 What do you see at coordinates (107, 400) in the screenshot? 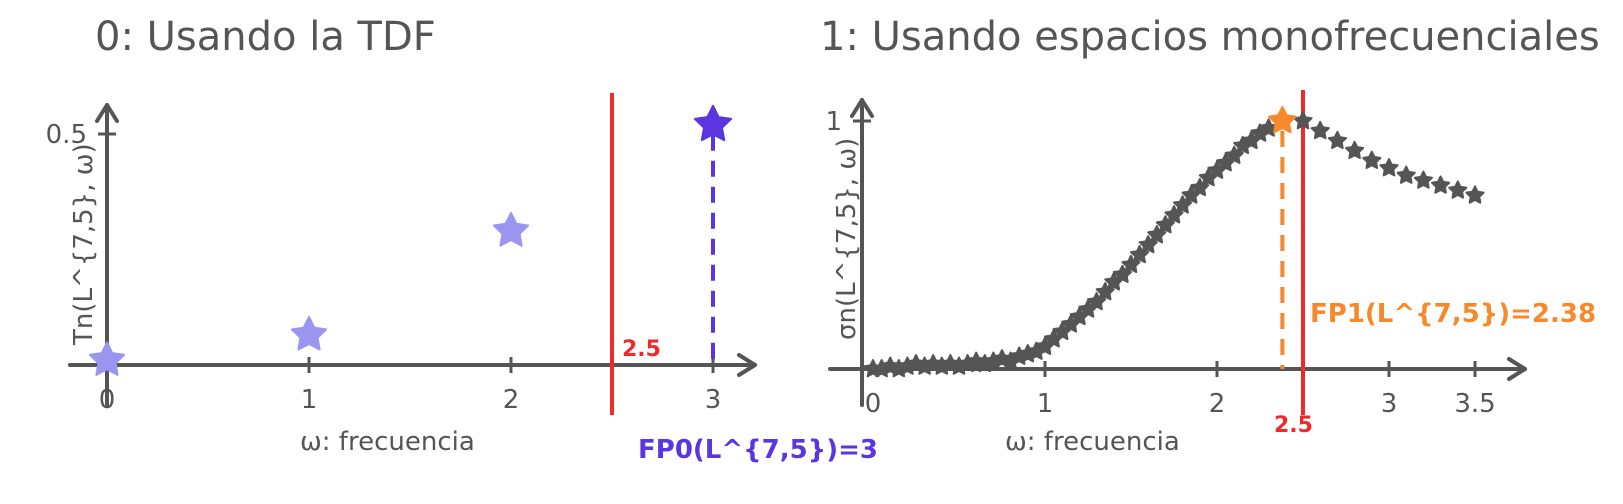
I see `chart-left-x-tick-label: 0` at bounding box center [107, 400].